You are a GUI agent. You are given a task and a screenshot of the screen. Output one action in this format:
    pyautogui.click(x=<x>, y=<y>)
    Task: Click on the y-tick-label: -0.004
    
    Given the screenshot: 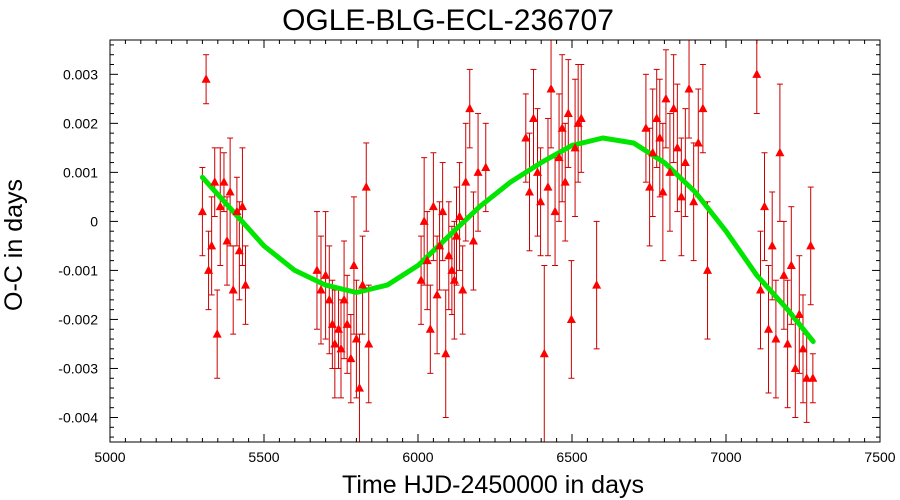 What is the action you would take?
    pyautogui.click(x=78, y=417)
    